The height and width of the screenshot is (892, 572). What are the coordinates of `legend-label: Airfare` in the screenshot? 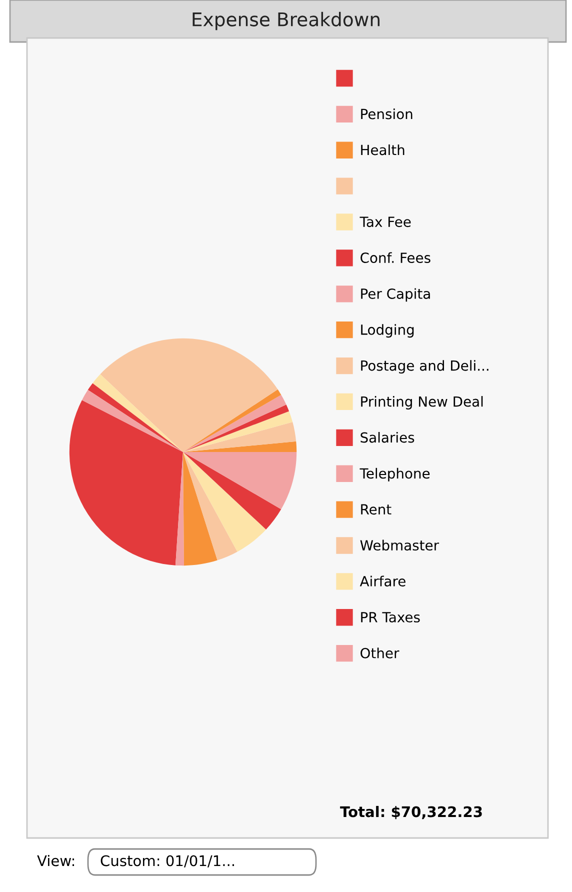 It's located at (383, 581).